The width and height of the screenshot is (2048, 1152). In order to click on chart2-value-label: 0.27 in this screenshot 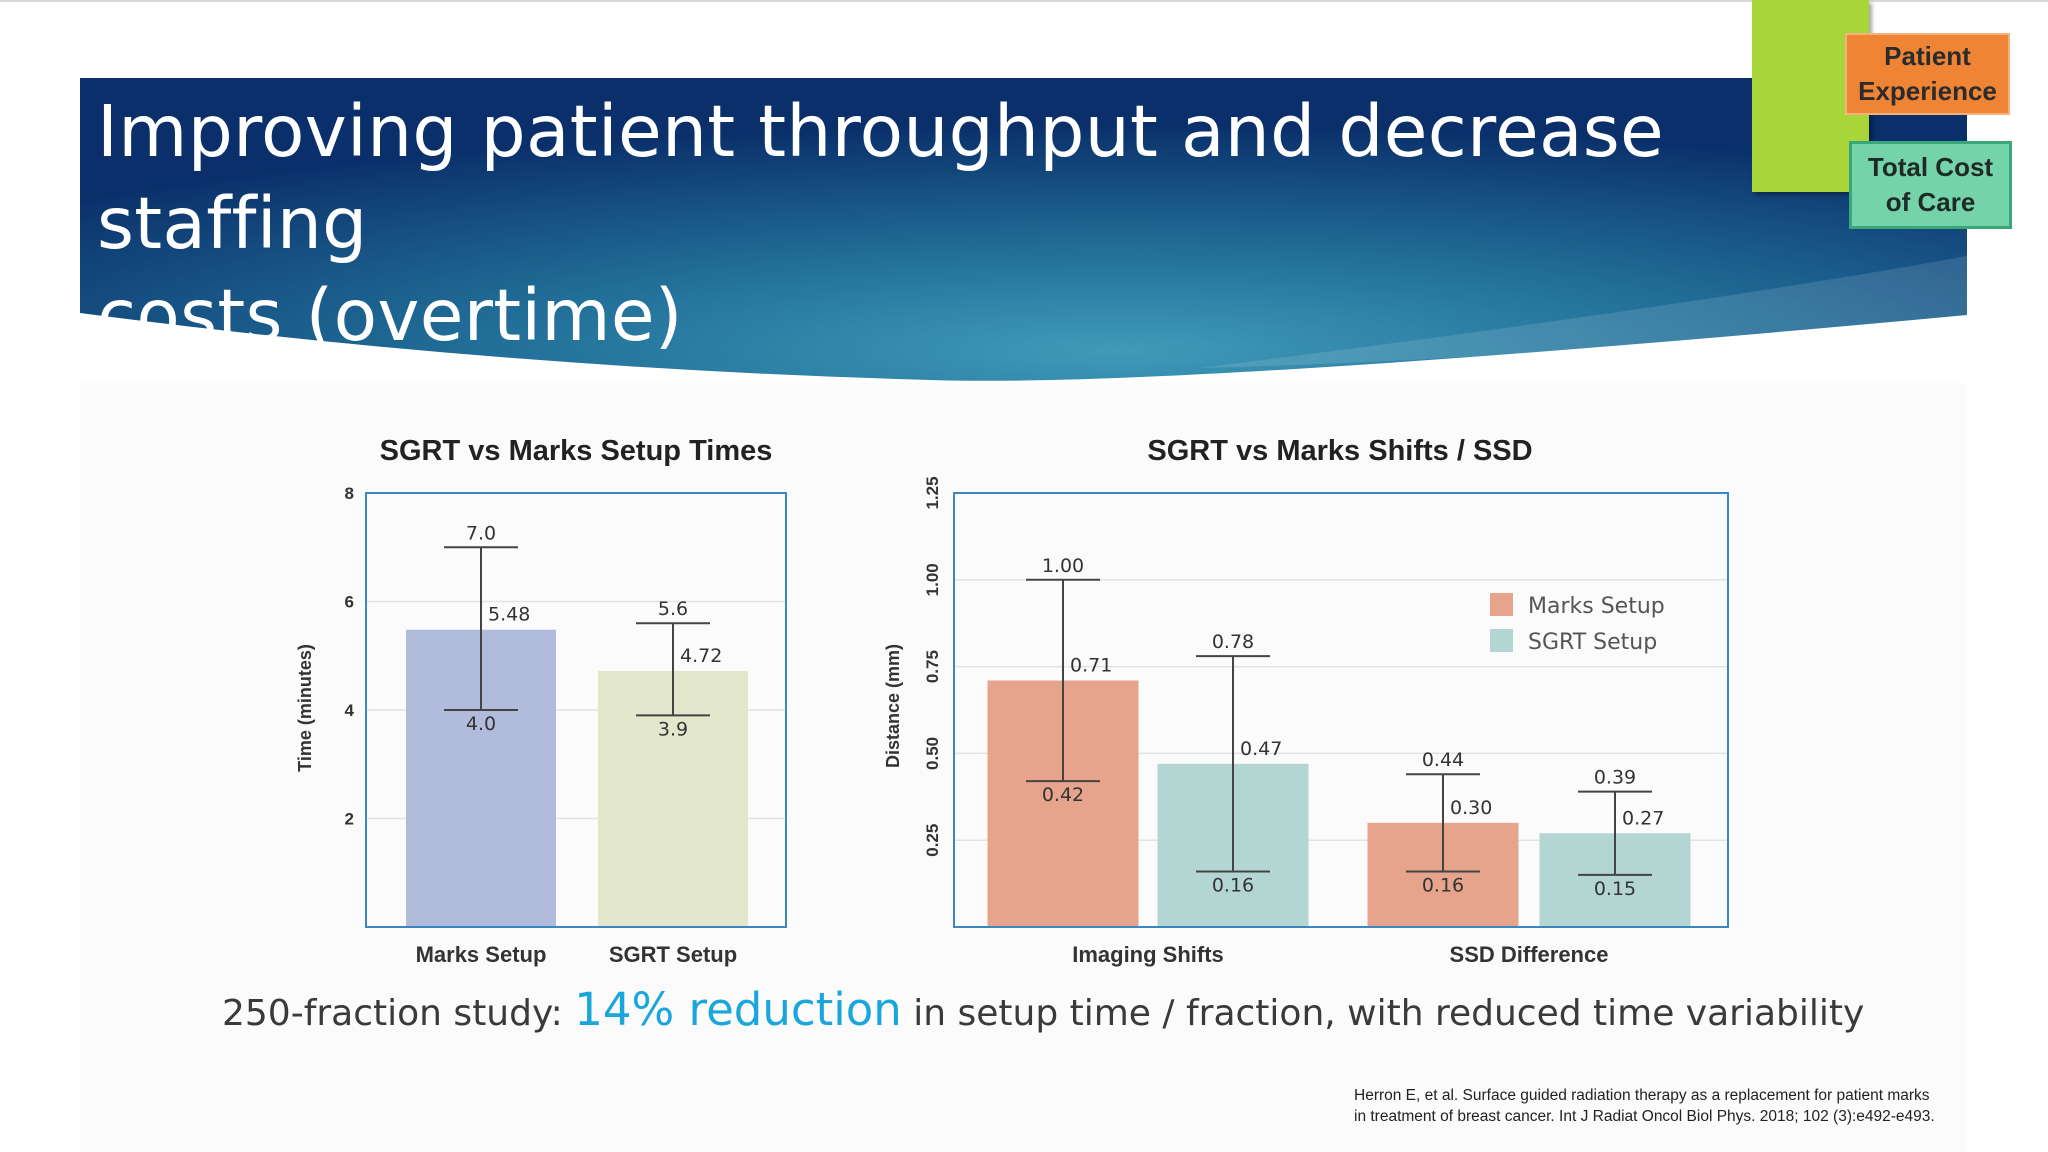, I will do `click(1643, 818)`.